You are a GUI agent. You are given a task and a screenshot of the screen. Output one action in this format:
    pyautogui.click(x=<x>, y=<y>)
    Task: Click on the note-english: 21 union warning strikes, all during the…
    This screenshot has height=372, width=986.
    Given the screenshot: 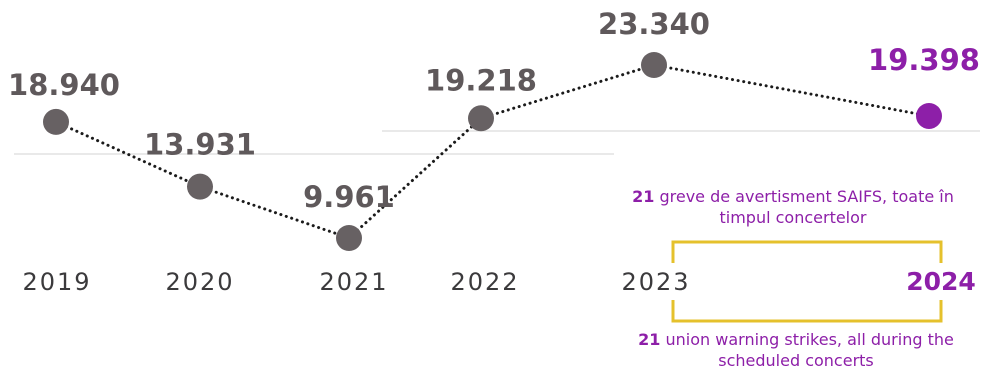 What is the action you would take?
    pyautogui.click(x=796, y=350)
    